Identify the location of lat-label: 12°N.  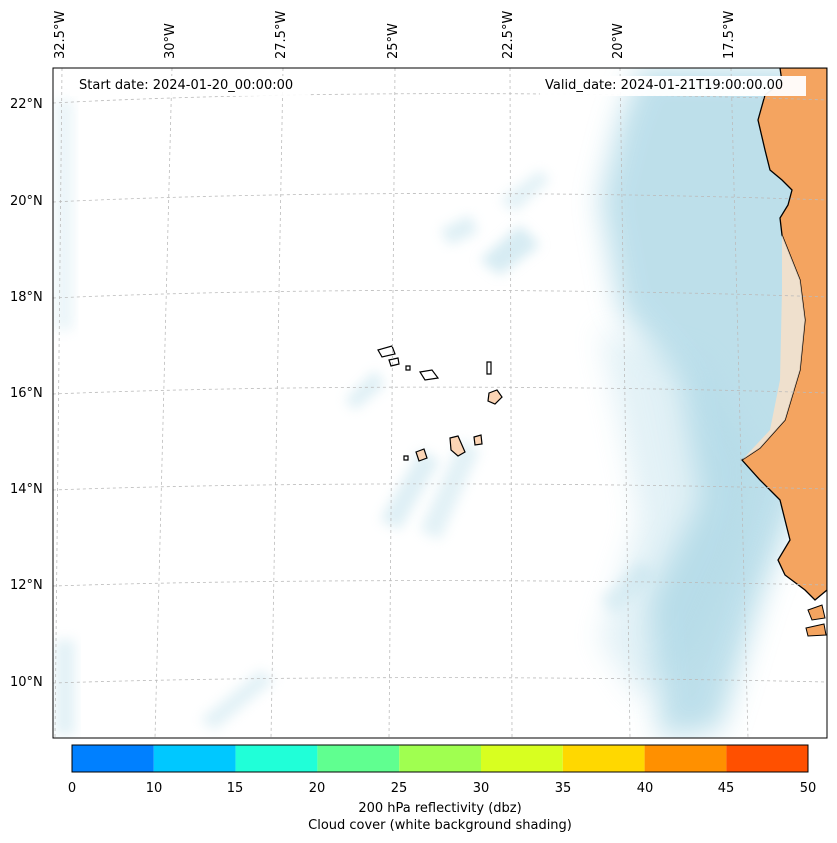
(26, 585).